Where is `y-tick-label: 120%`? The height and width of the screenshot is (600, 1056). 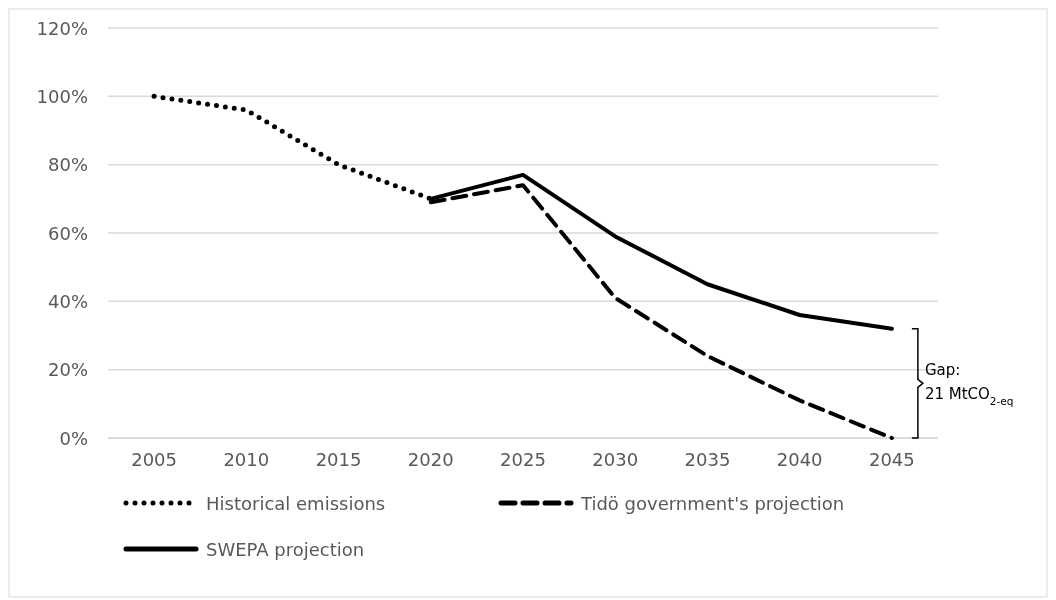 y-tick-label: 120% is located at coordinates (62, 28).